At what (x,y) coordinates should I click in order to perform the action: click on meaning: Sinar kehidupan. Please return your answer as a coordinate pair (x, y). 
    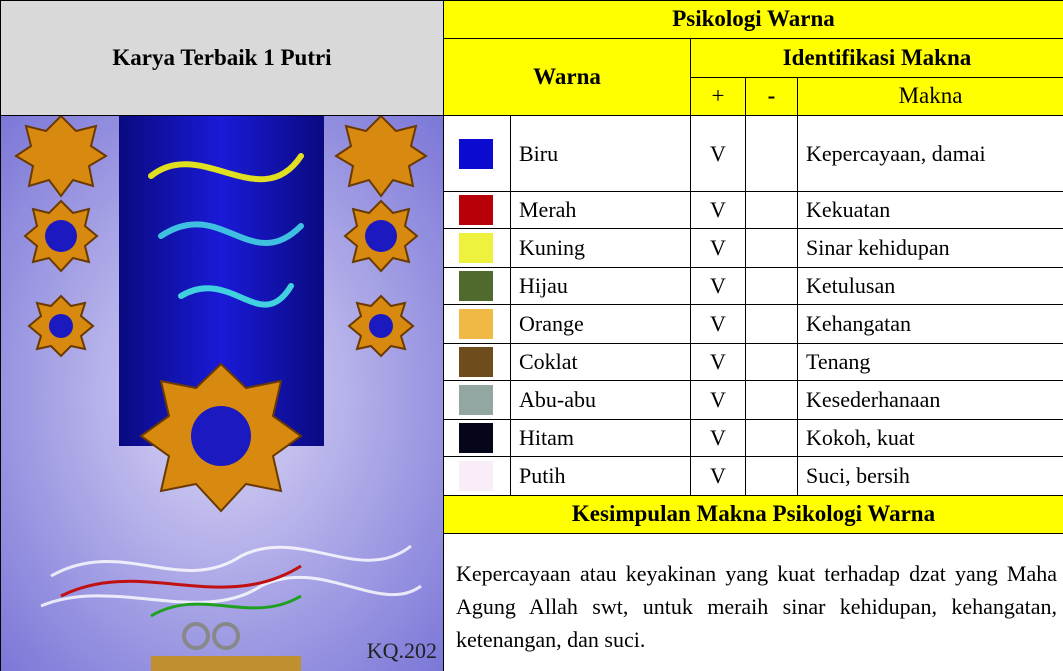
    Looking at the image, I should click on (930, 248).